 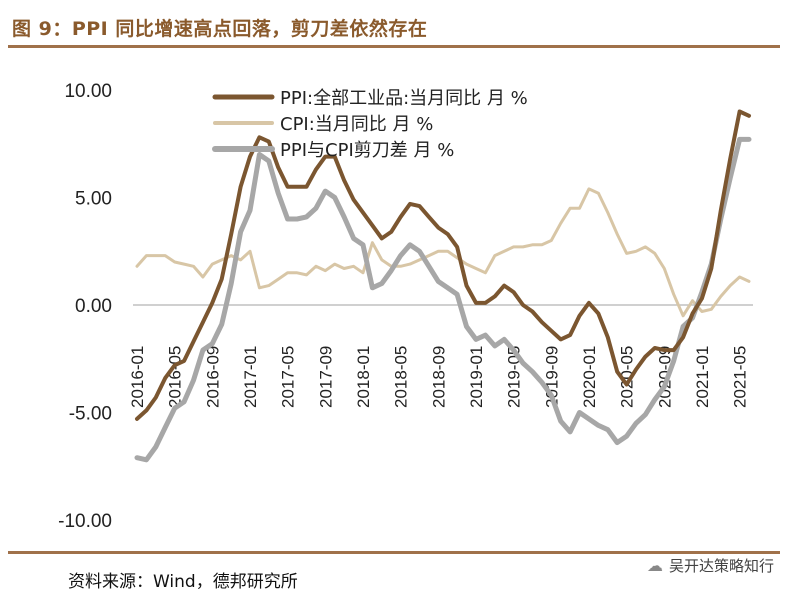 What do you see at coordinates (721, 566) in the screenshot?
I see `watermark-text: 吴开达策略知行` at bounding box center [721, 566].